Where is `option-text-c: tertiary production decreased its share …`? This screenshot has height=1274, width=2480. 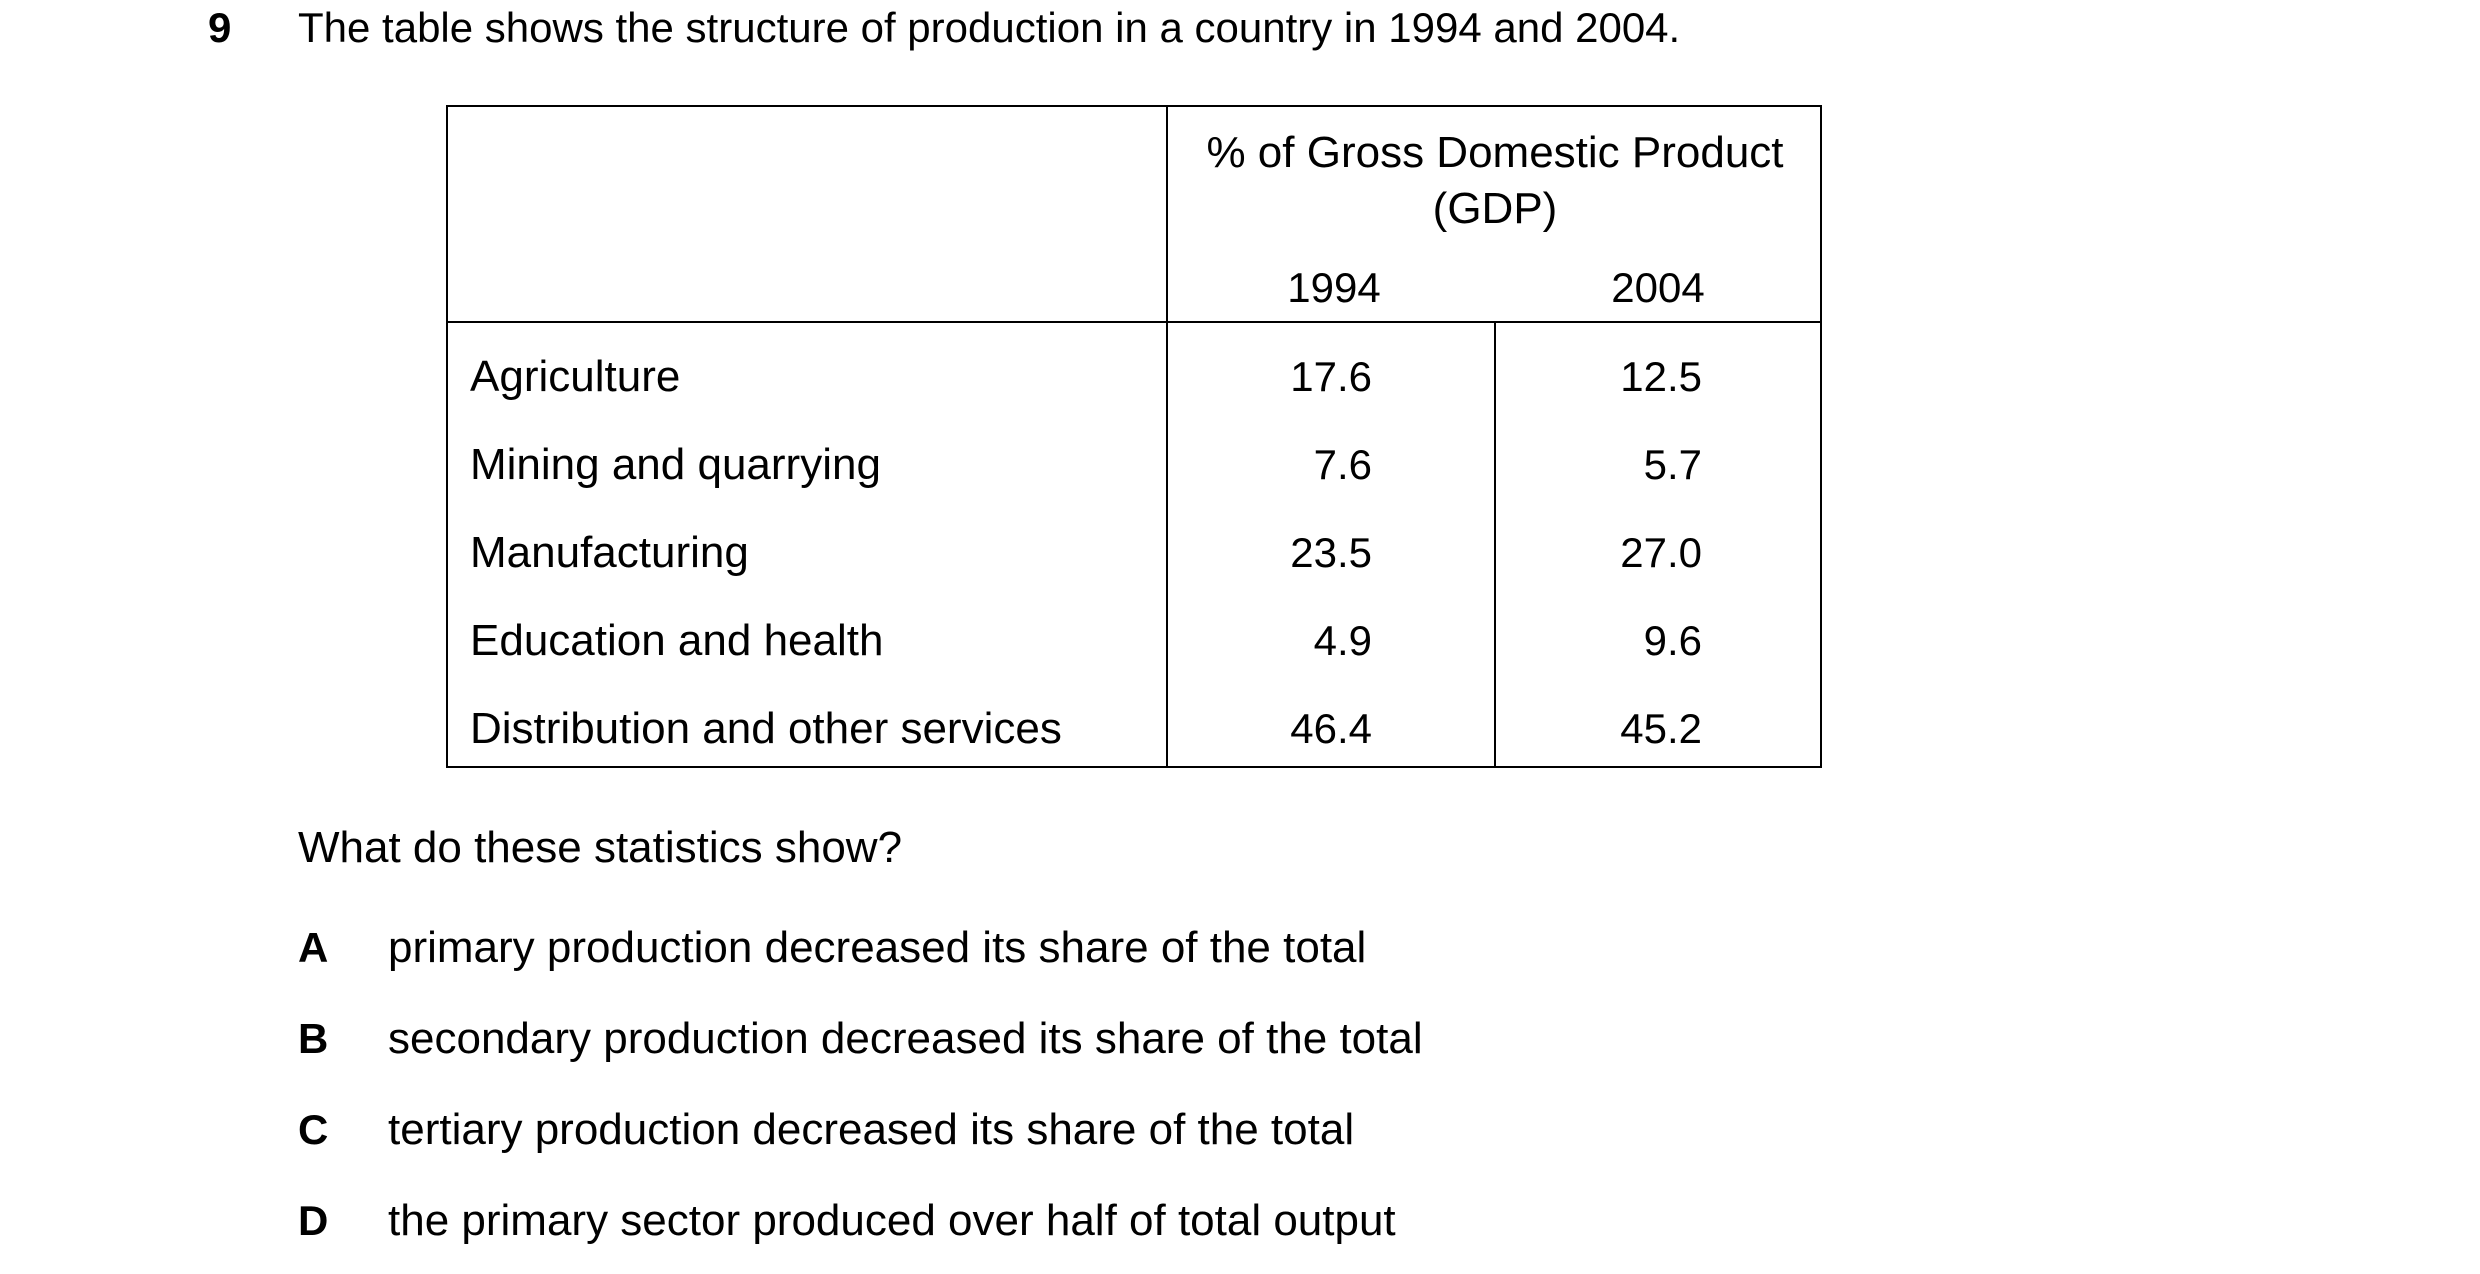
option-text-c: tertiary production decreased its share … is located at coordinates (871, 1129).